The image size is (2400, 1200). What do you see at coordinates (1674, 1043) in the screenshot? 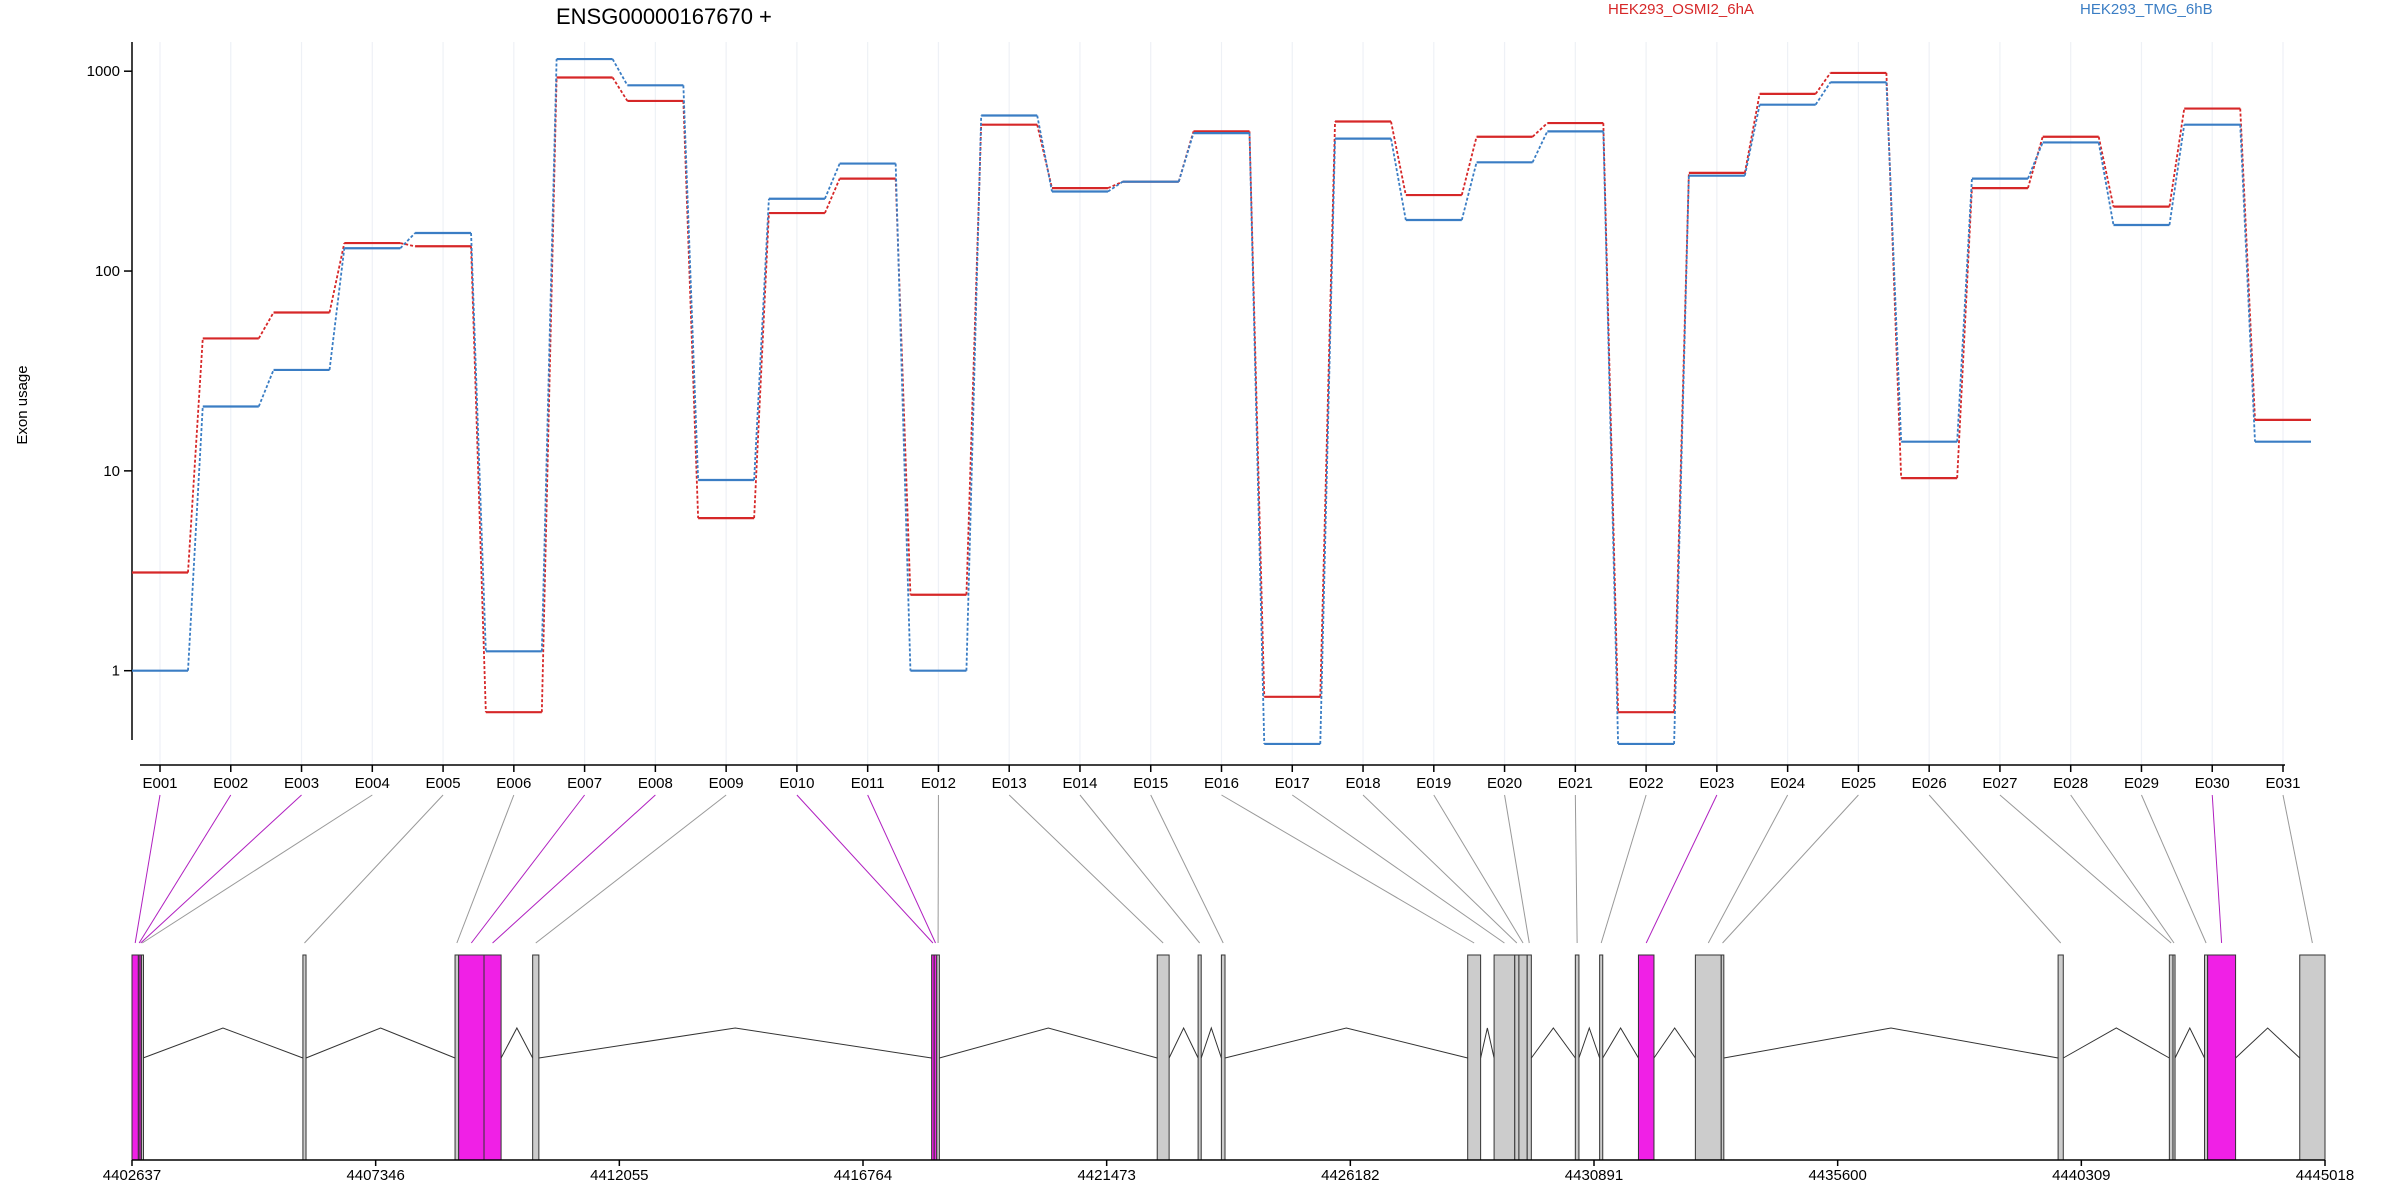
I see `intron-e023` at bounding box center [1674, 1043].